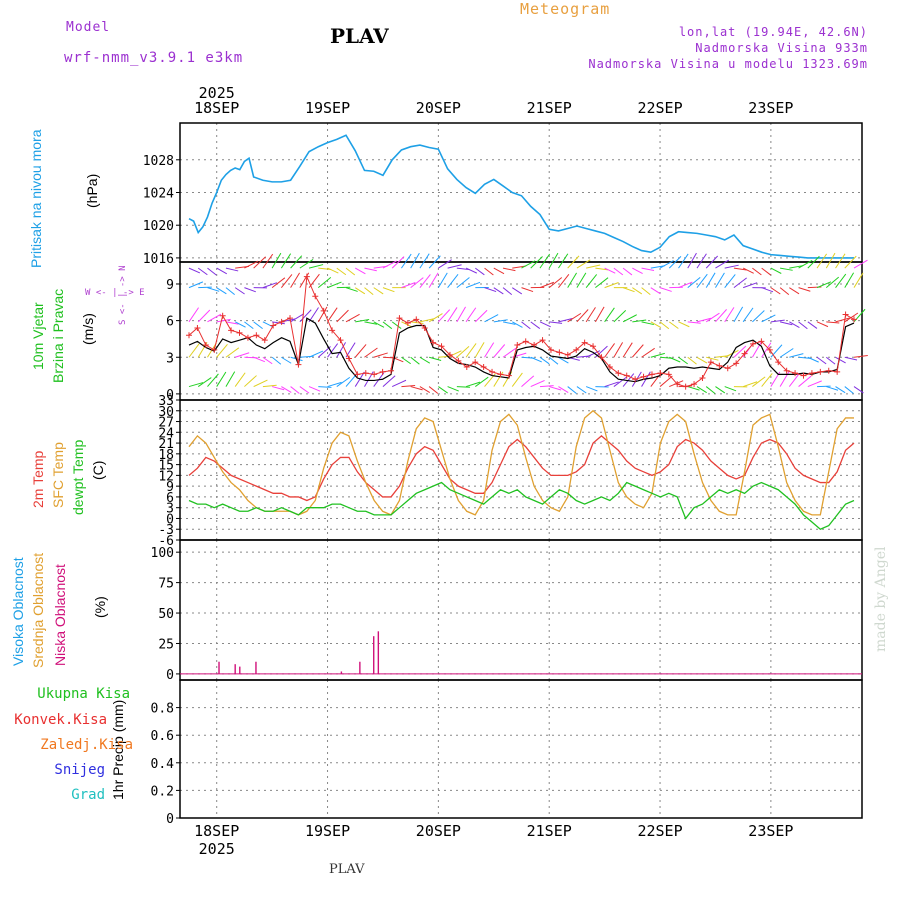 The height and width of the screenshot is (900, 900). I want to click on y-tick-label: 0.4, so click(163, 764).